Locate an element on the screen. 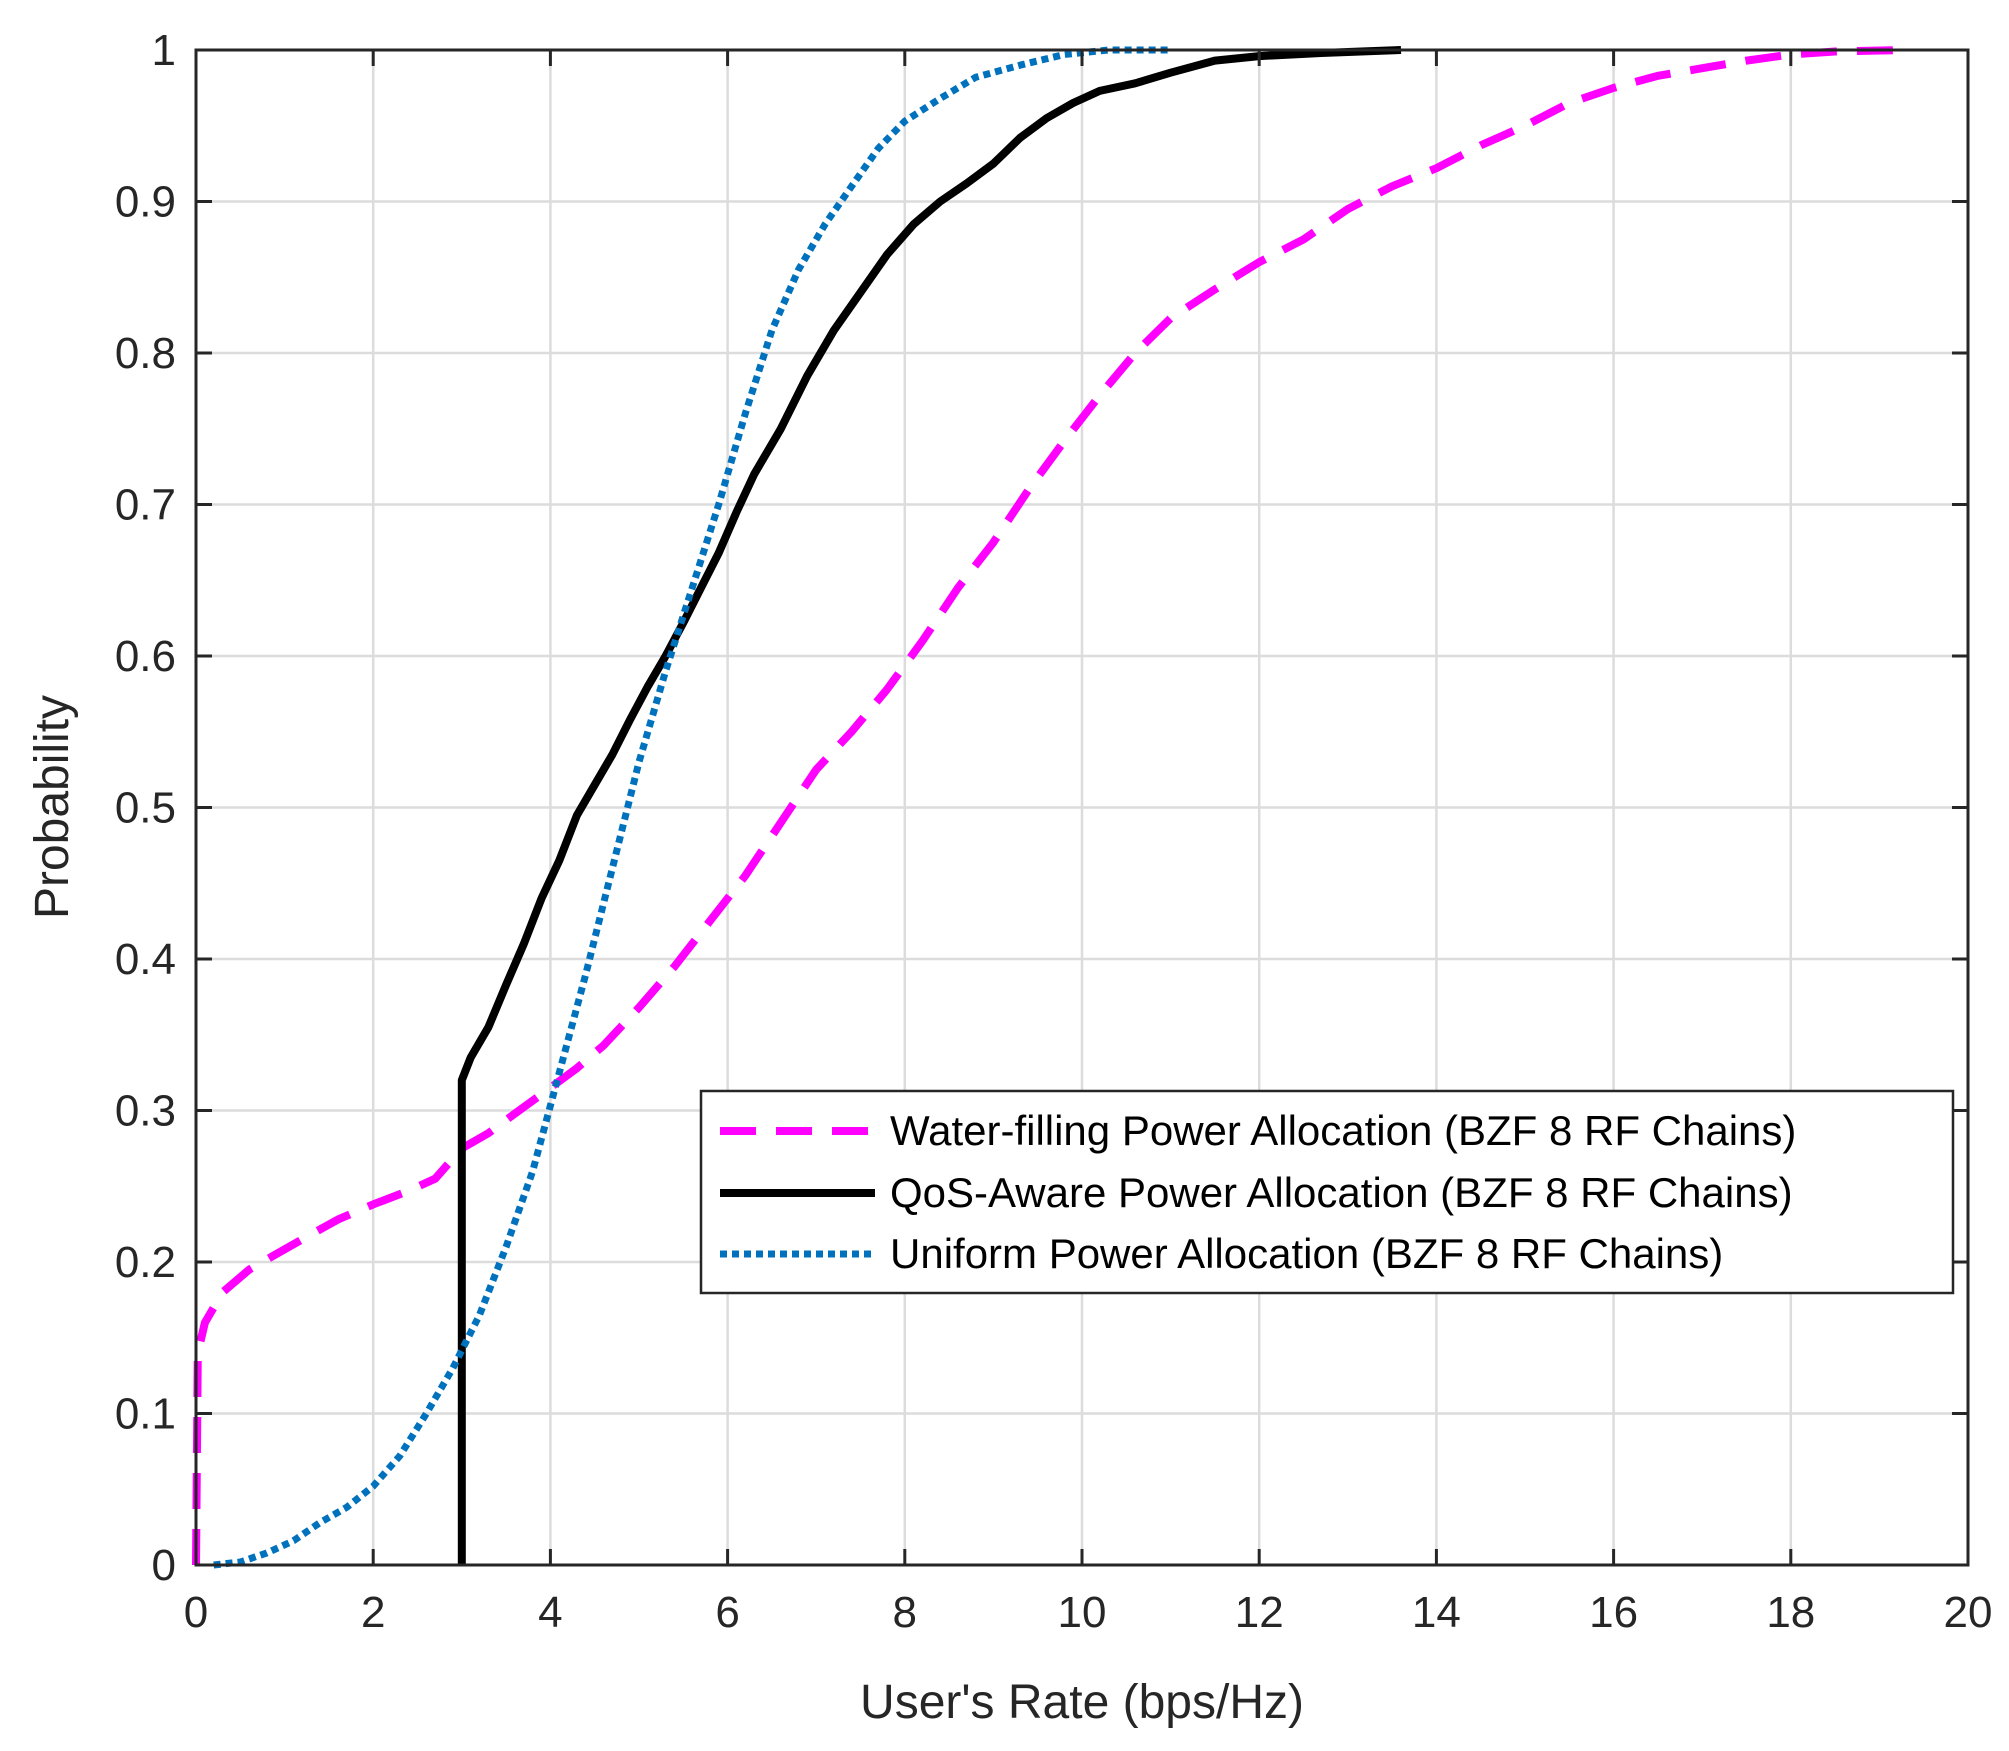 The height and width of the screenshot is (1751, 2009). y-tick-label: 1 is located at coordinates (164, 50).